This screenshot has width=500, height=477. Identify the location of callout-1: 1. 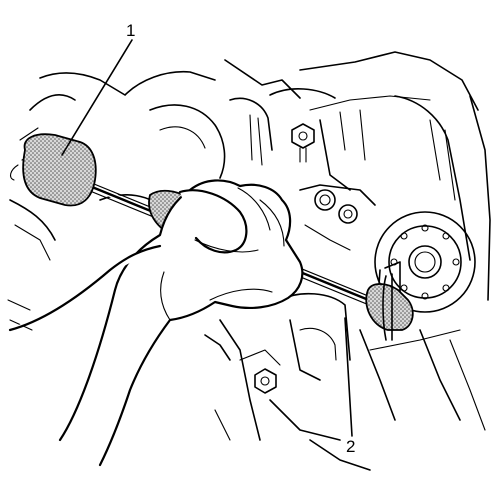
(130, 30).